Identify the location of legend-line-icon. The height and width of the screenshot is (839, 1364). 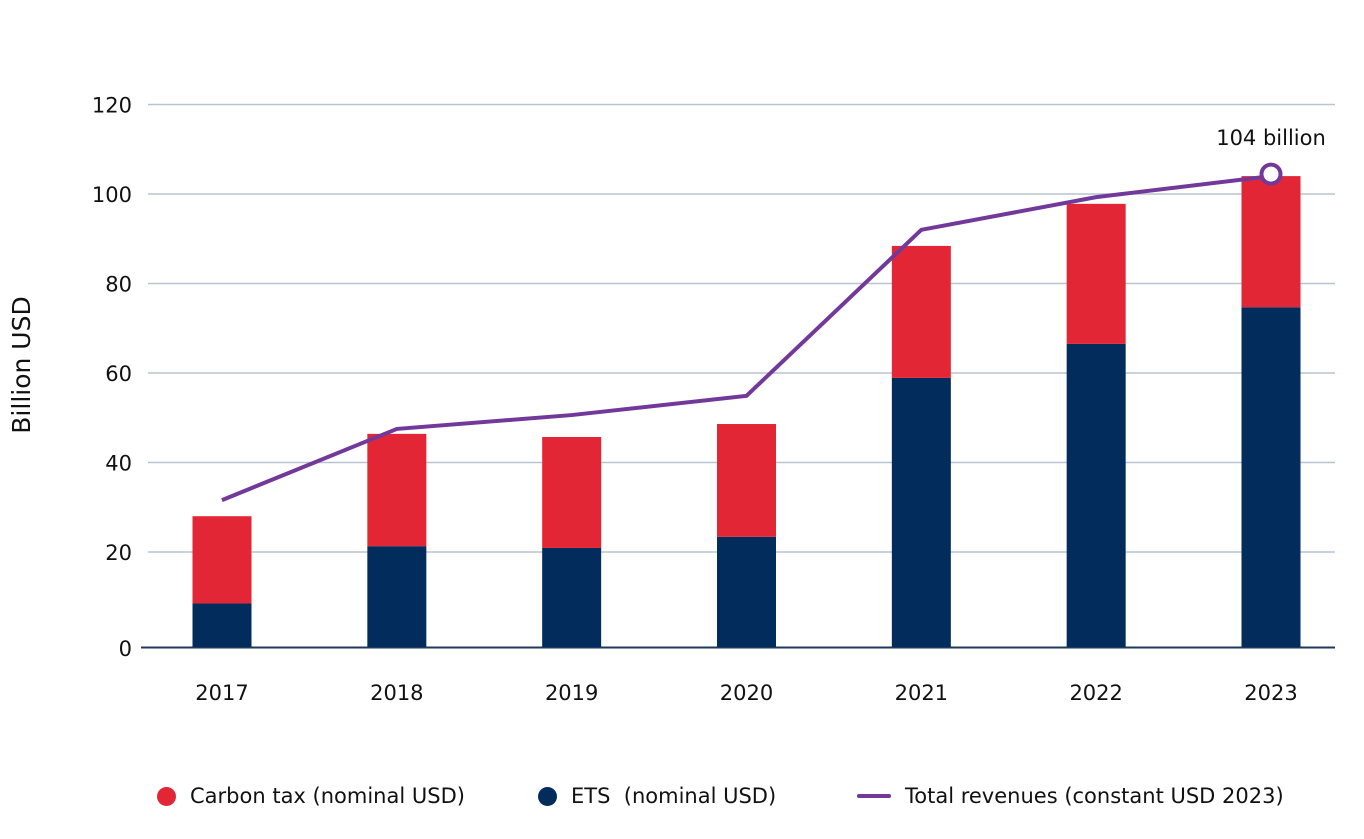
(874, 796).